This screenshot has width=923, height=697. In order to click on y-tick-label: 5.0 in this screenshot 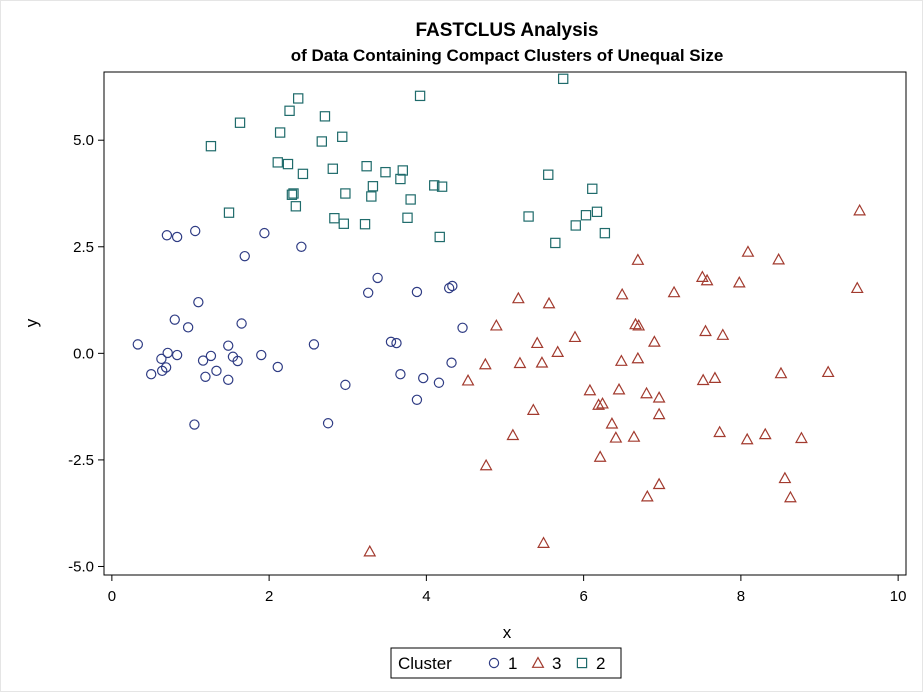, I will do `click(83, 140)`.